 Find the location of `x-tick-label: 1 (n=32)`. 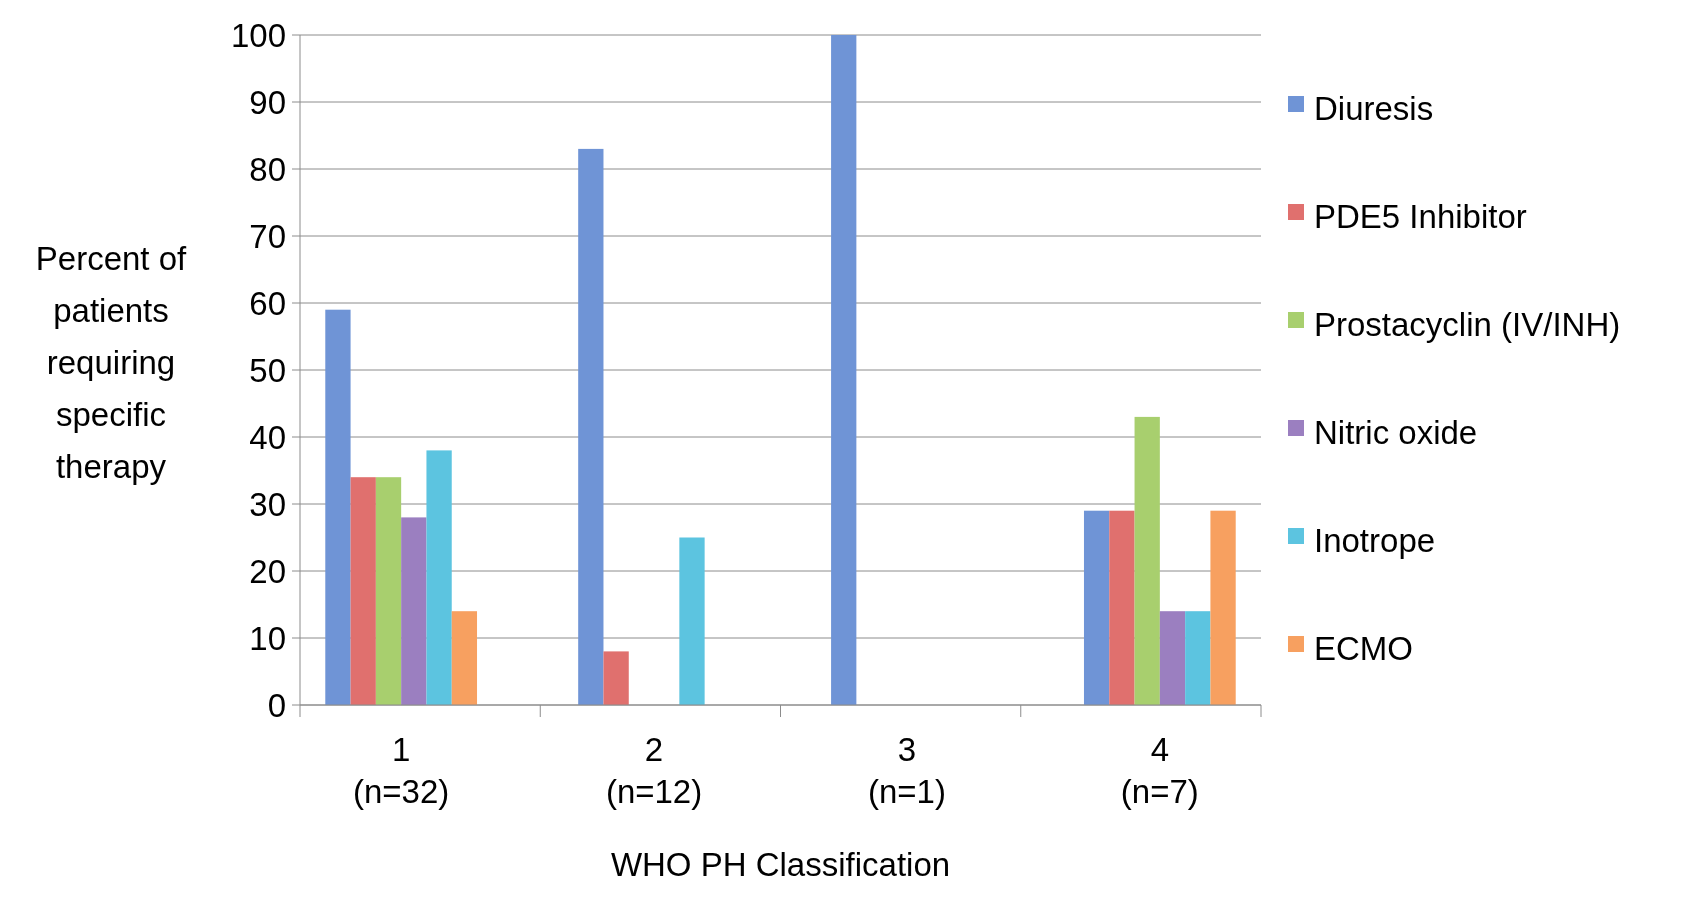

x-tick-label: 1 (n=32) is located at coordinates (401, 770).